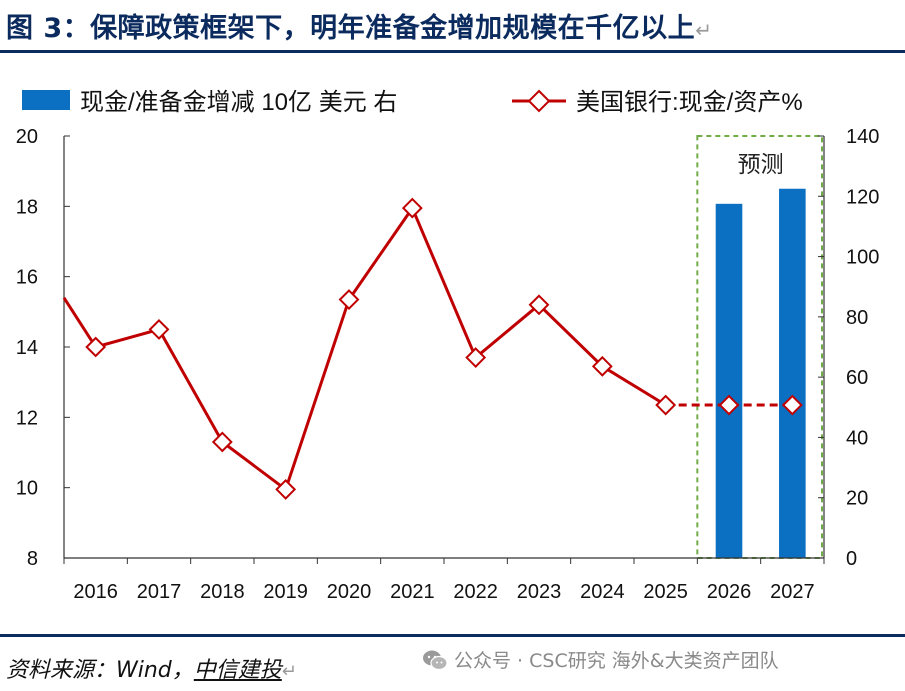 This screenshot has width=905, height=691. I want to click on figure-title: 图 3：保障政策框架下，明年准备金增加规模在千亿以上↵, so click(359, 25).